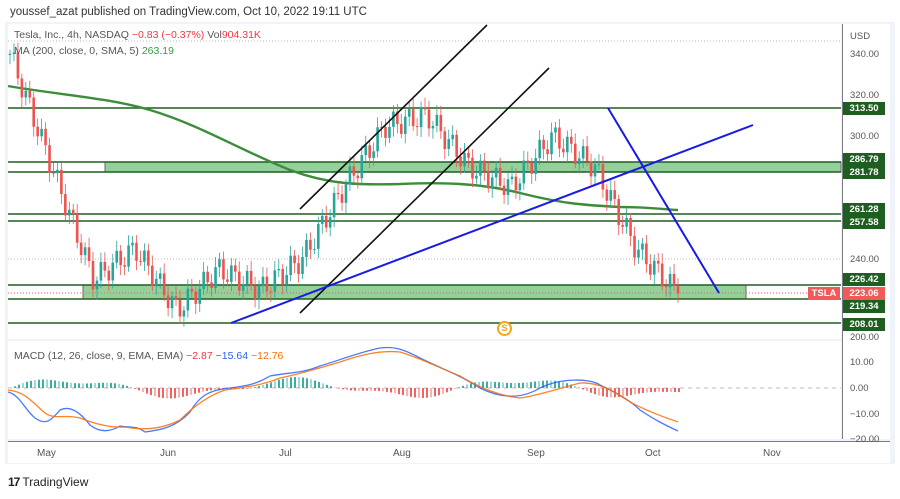 This screenshot has height=499, width=900. I want to click on macd-tick: 10.00, so click(862, 362).